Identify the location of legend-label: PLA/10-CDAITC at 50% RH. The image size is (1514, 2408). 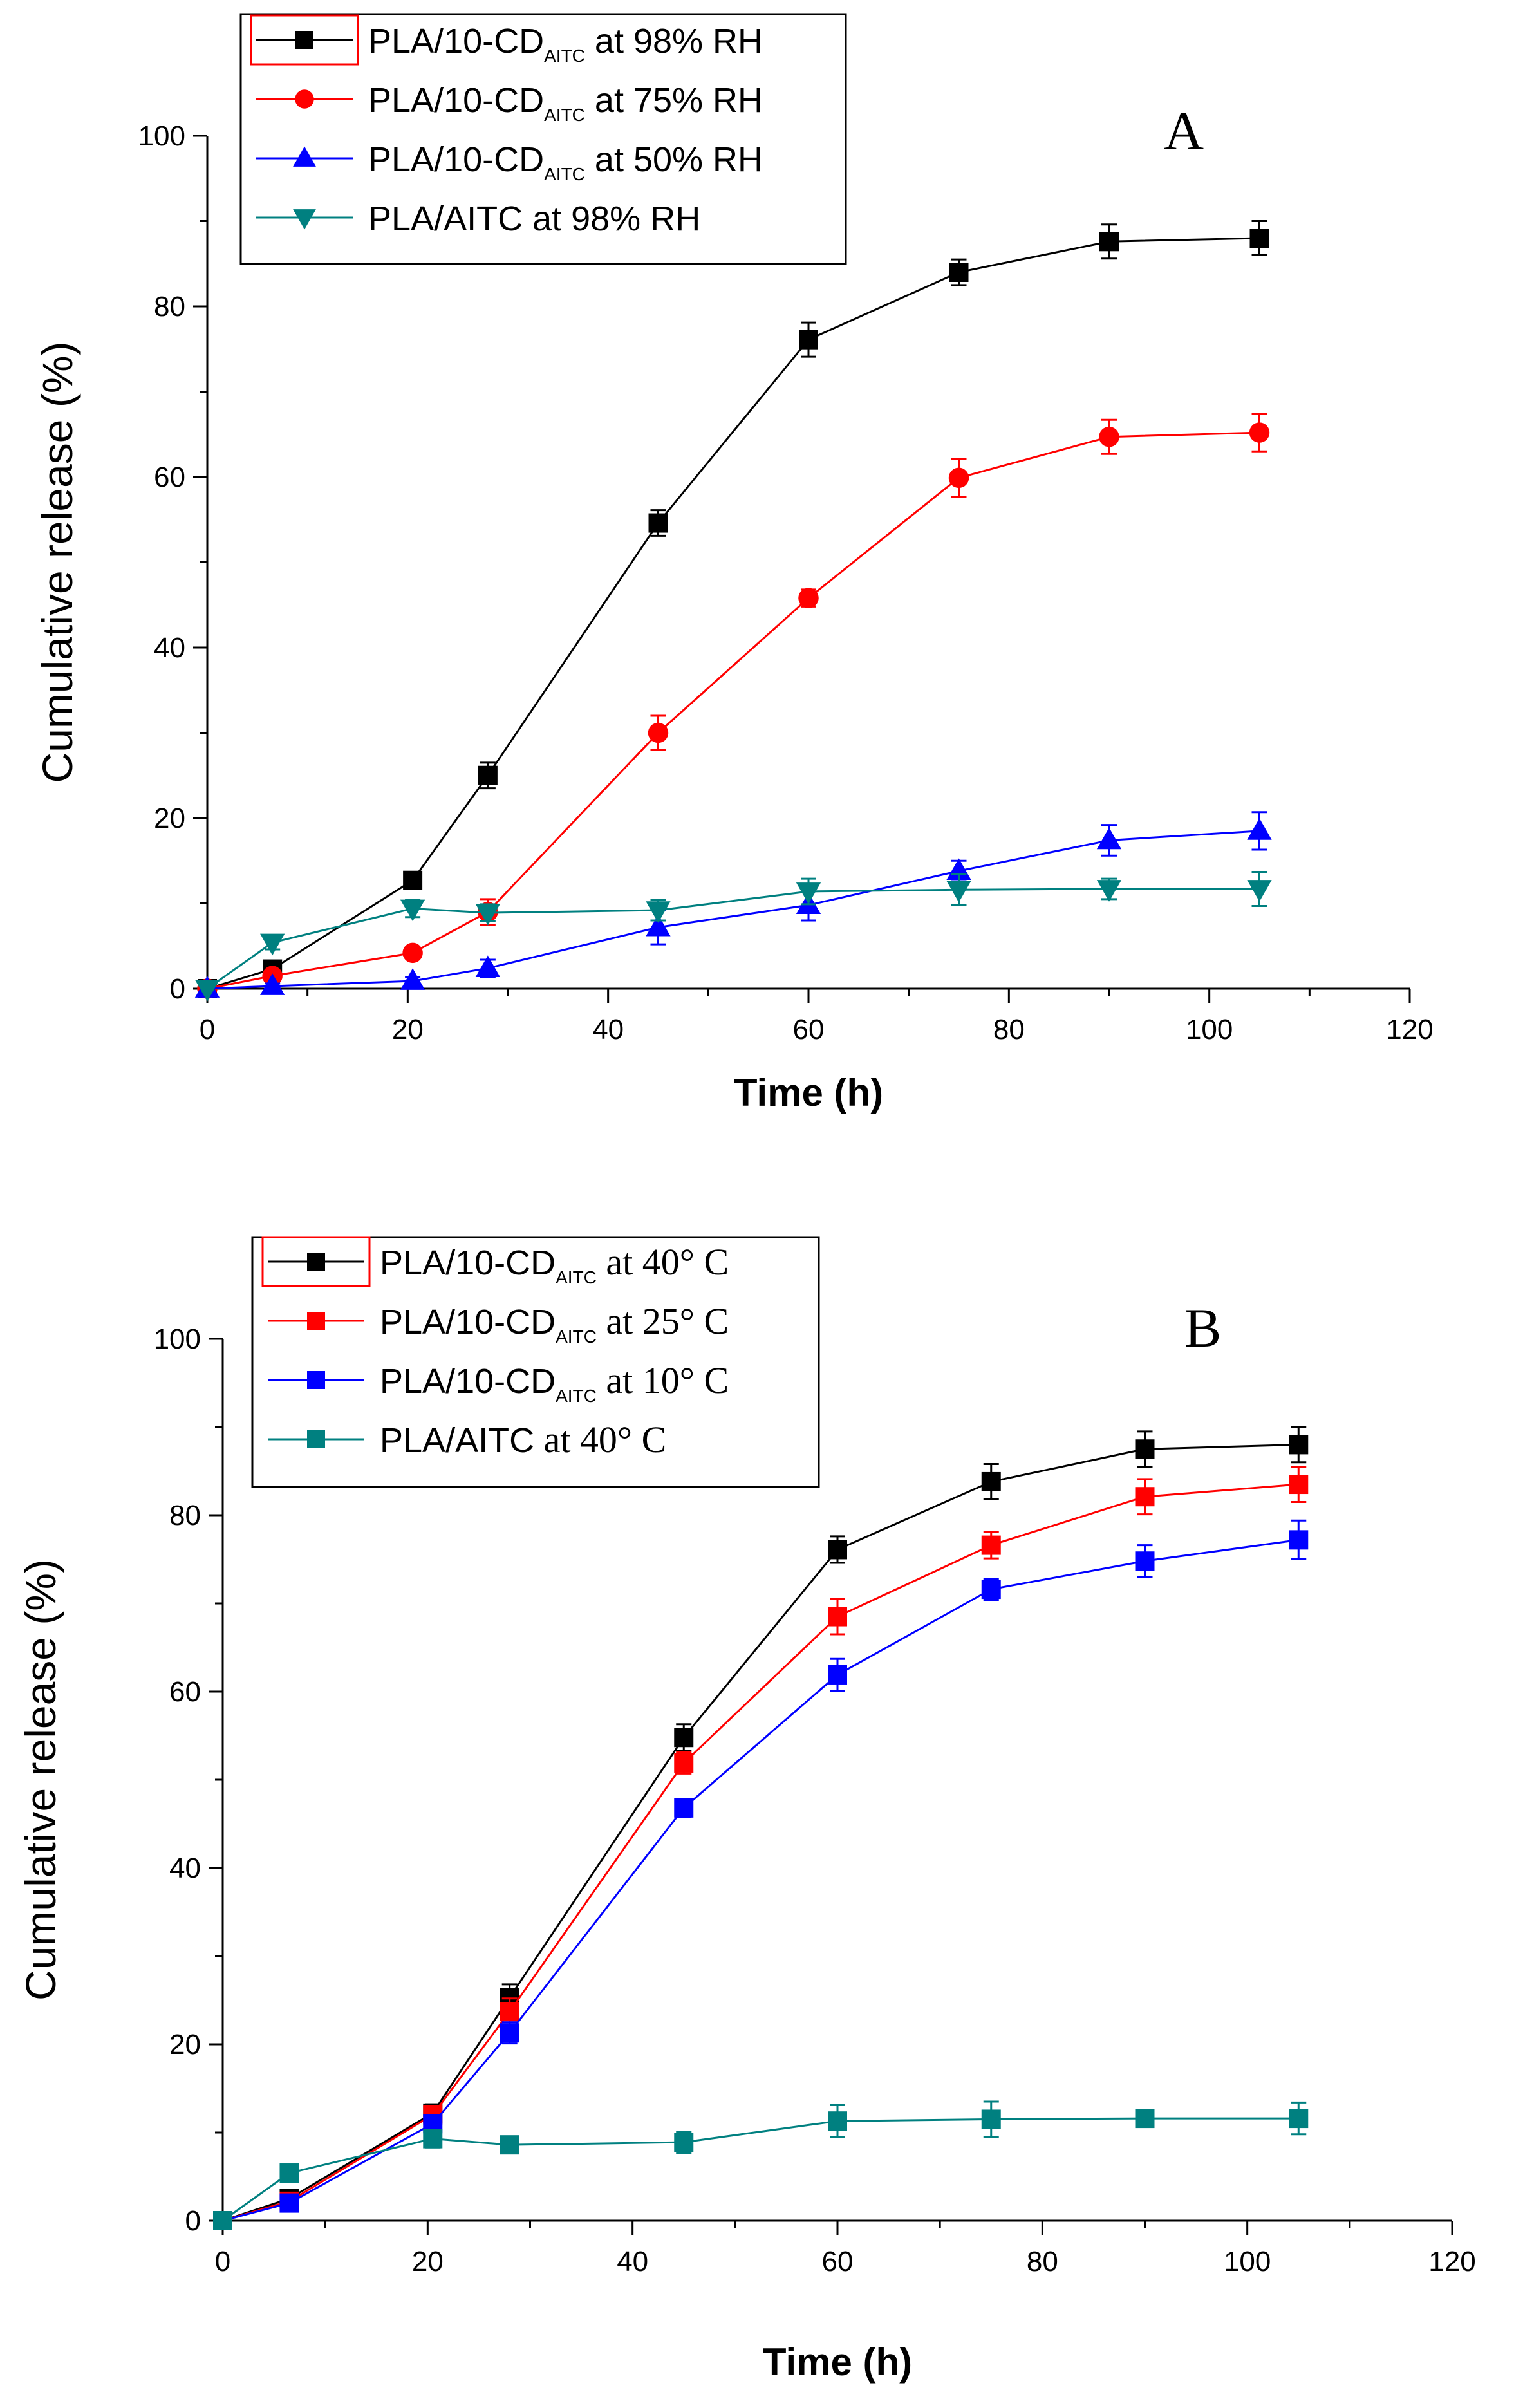
(565, 162).